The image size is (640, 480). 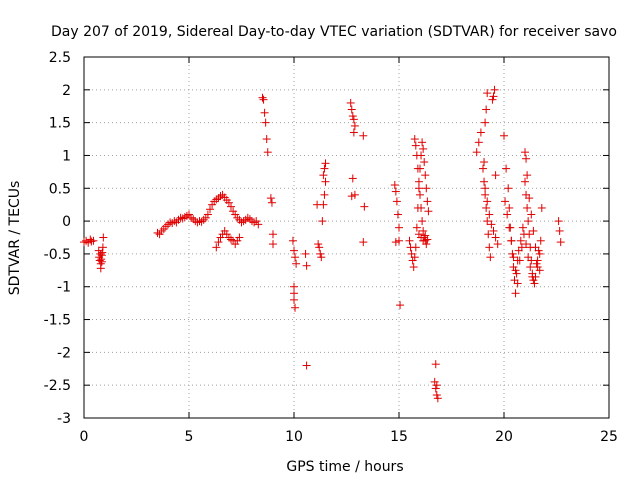 What do you see at coordinates (504, 437) in the screenshot?
I see `x-tick-label: 20` at bounding box center [504, 437].